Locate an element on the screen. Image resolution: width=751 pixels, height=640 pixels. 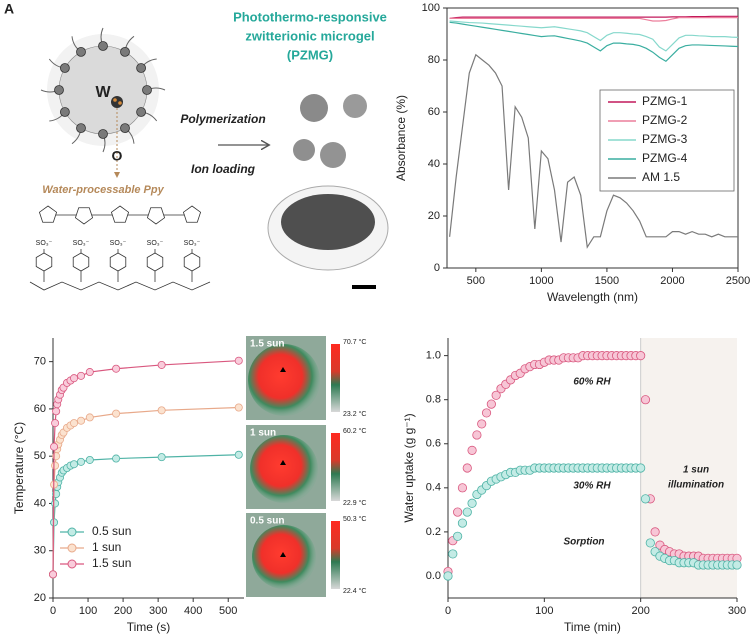
colorbar-max: 70.7 °C is located at coordinates (354, 342).